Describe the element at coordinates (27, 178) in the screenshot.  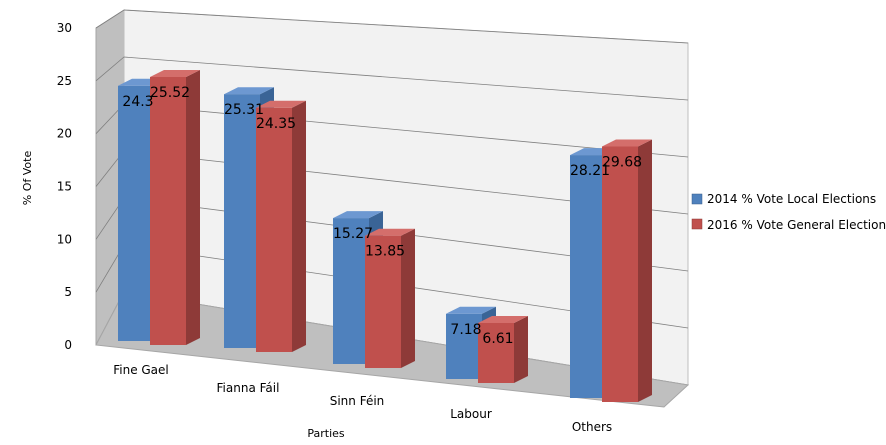
I see `y-axis-title: % Of Vote` at that location.